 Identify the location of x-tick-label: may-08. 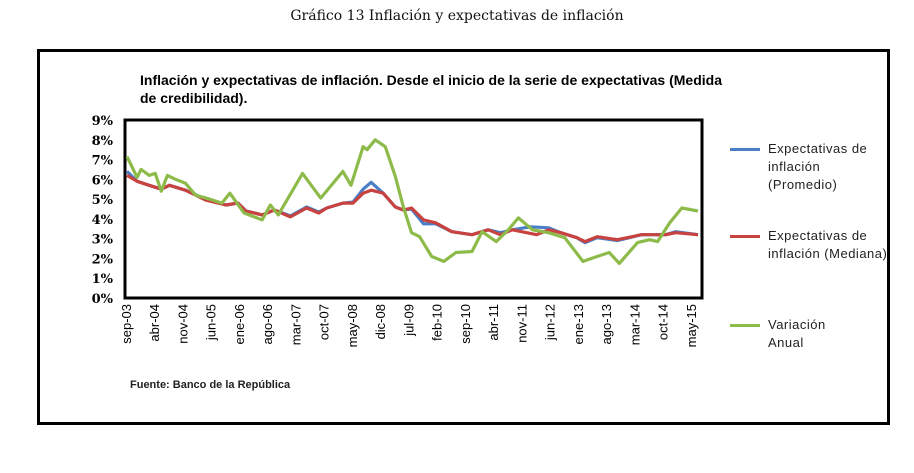
(352, 325).